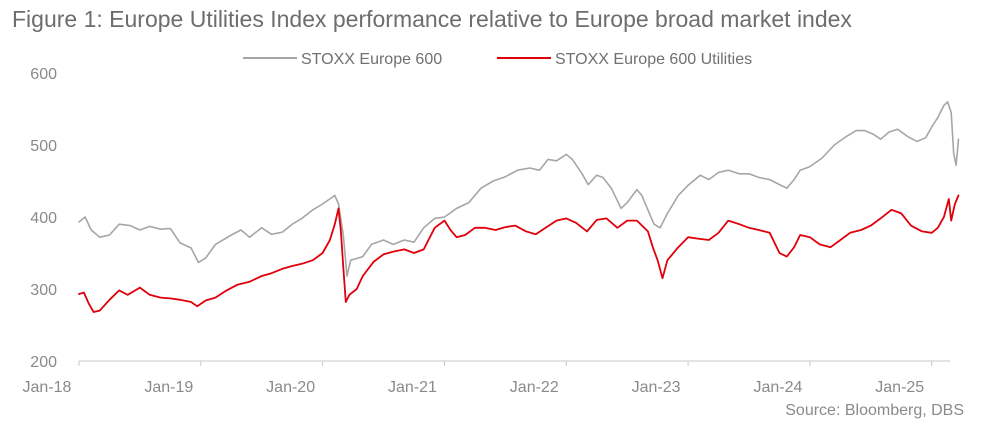 This screenshot has width=990, height=432. I want to click on x-tick-label-Jan-21: Jan-21, so click(412, 387).